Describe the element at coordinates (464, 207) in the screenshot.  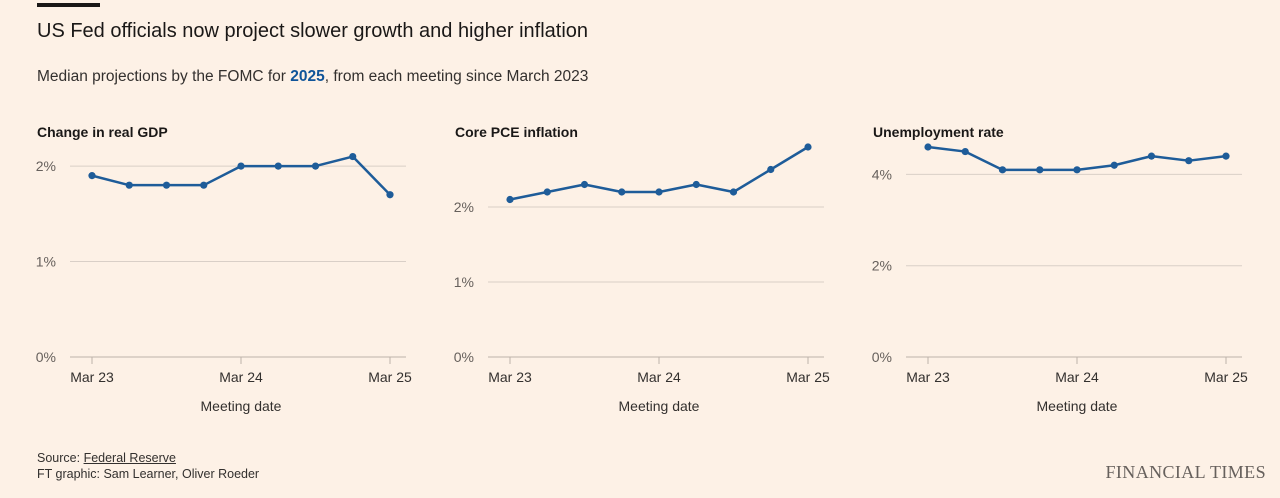
I see `pce-y-tick-label: 2%` at that location.